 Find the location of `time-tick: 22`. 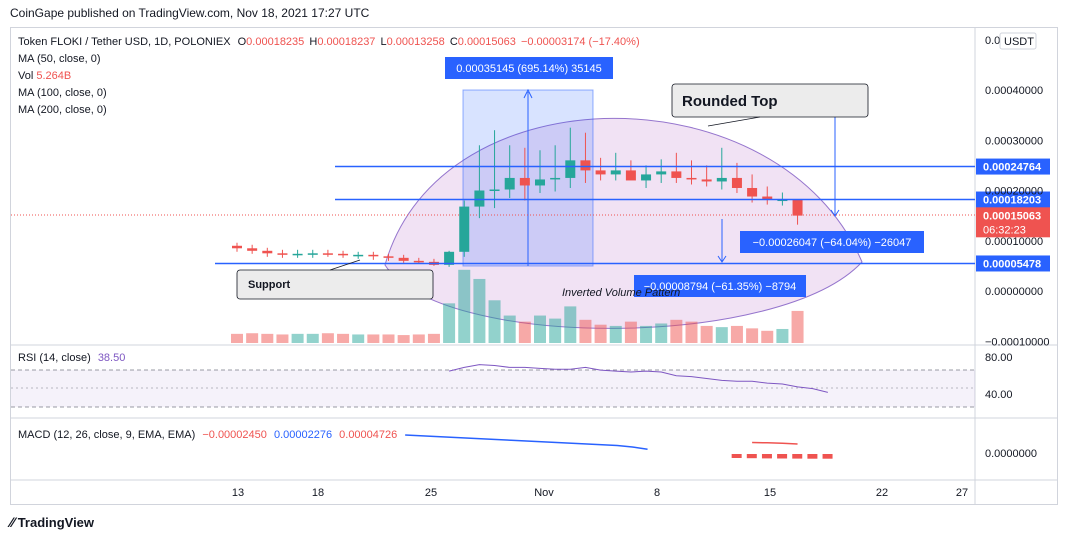

time-tick: 22 is located at coordinates (882, 493).